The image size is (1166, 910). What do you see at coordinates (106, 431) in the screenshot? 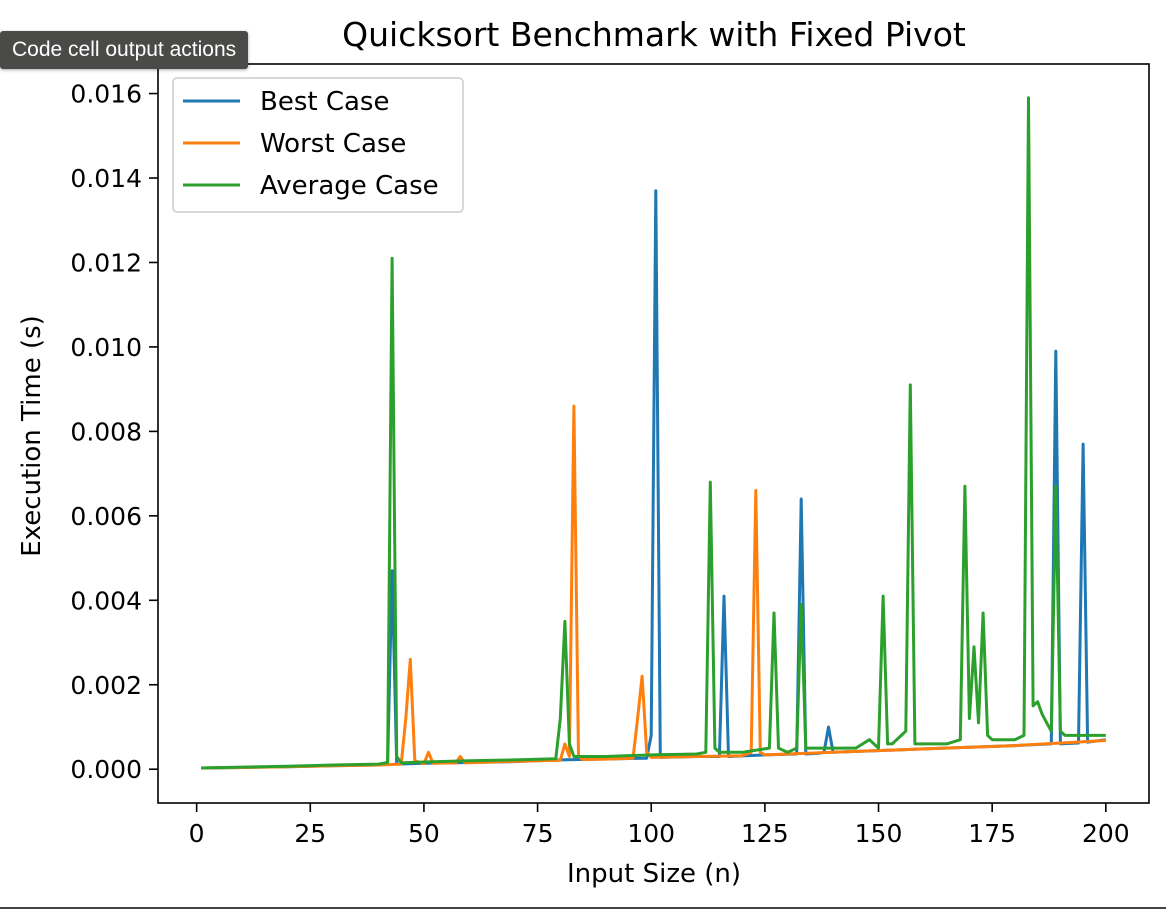
I see `y-tick-label: 0.008` at bounding box center [106, 431].